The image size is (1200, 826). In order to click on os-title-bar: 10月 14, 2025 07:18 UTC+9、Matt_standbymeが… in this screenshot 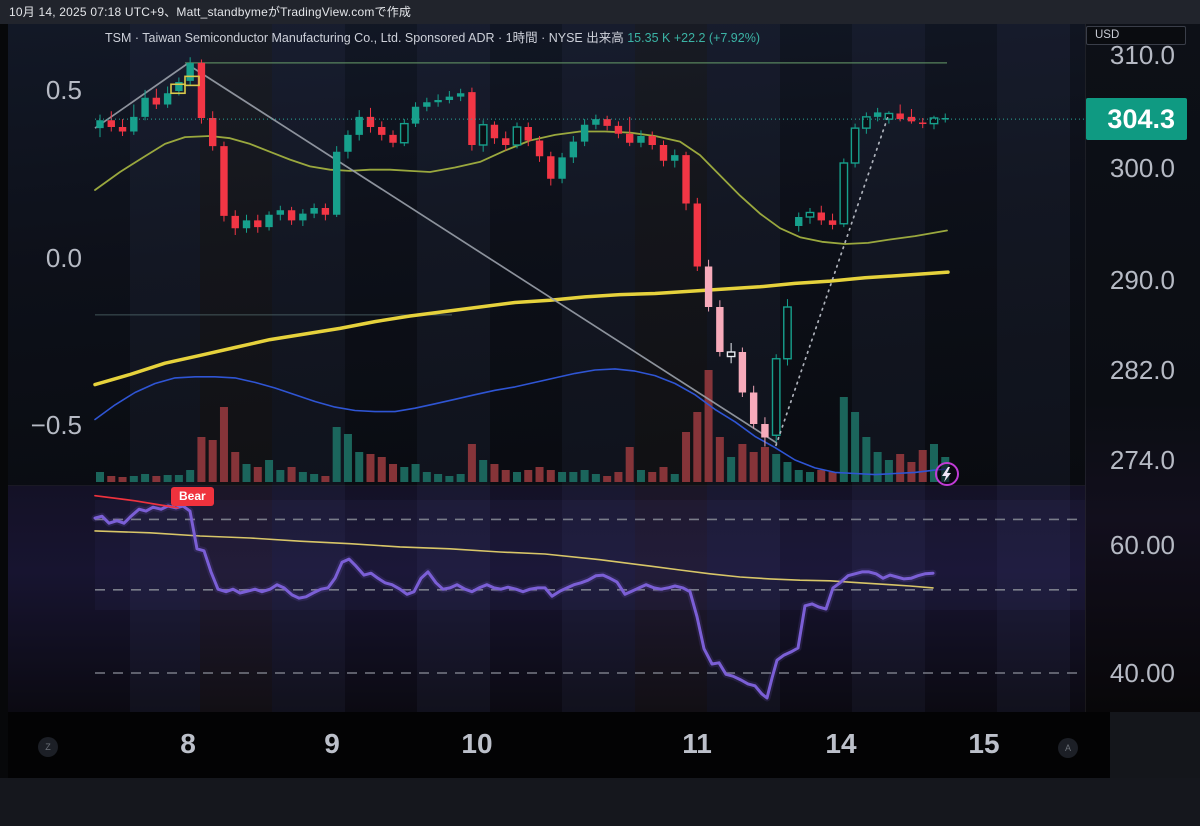, I will do `click(600, 12)`.